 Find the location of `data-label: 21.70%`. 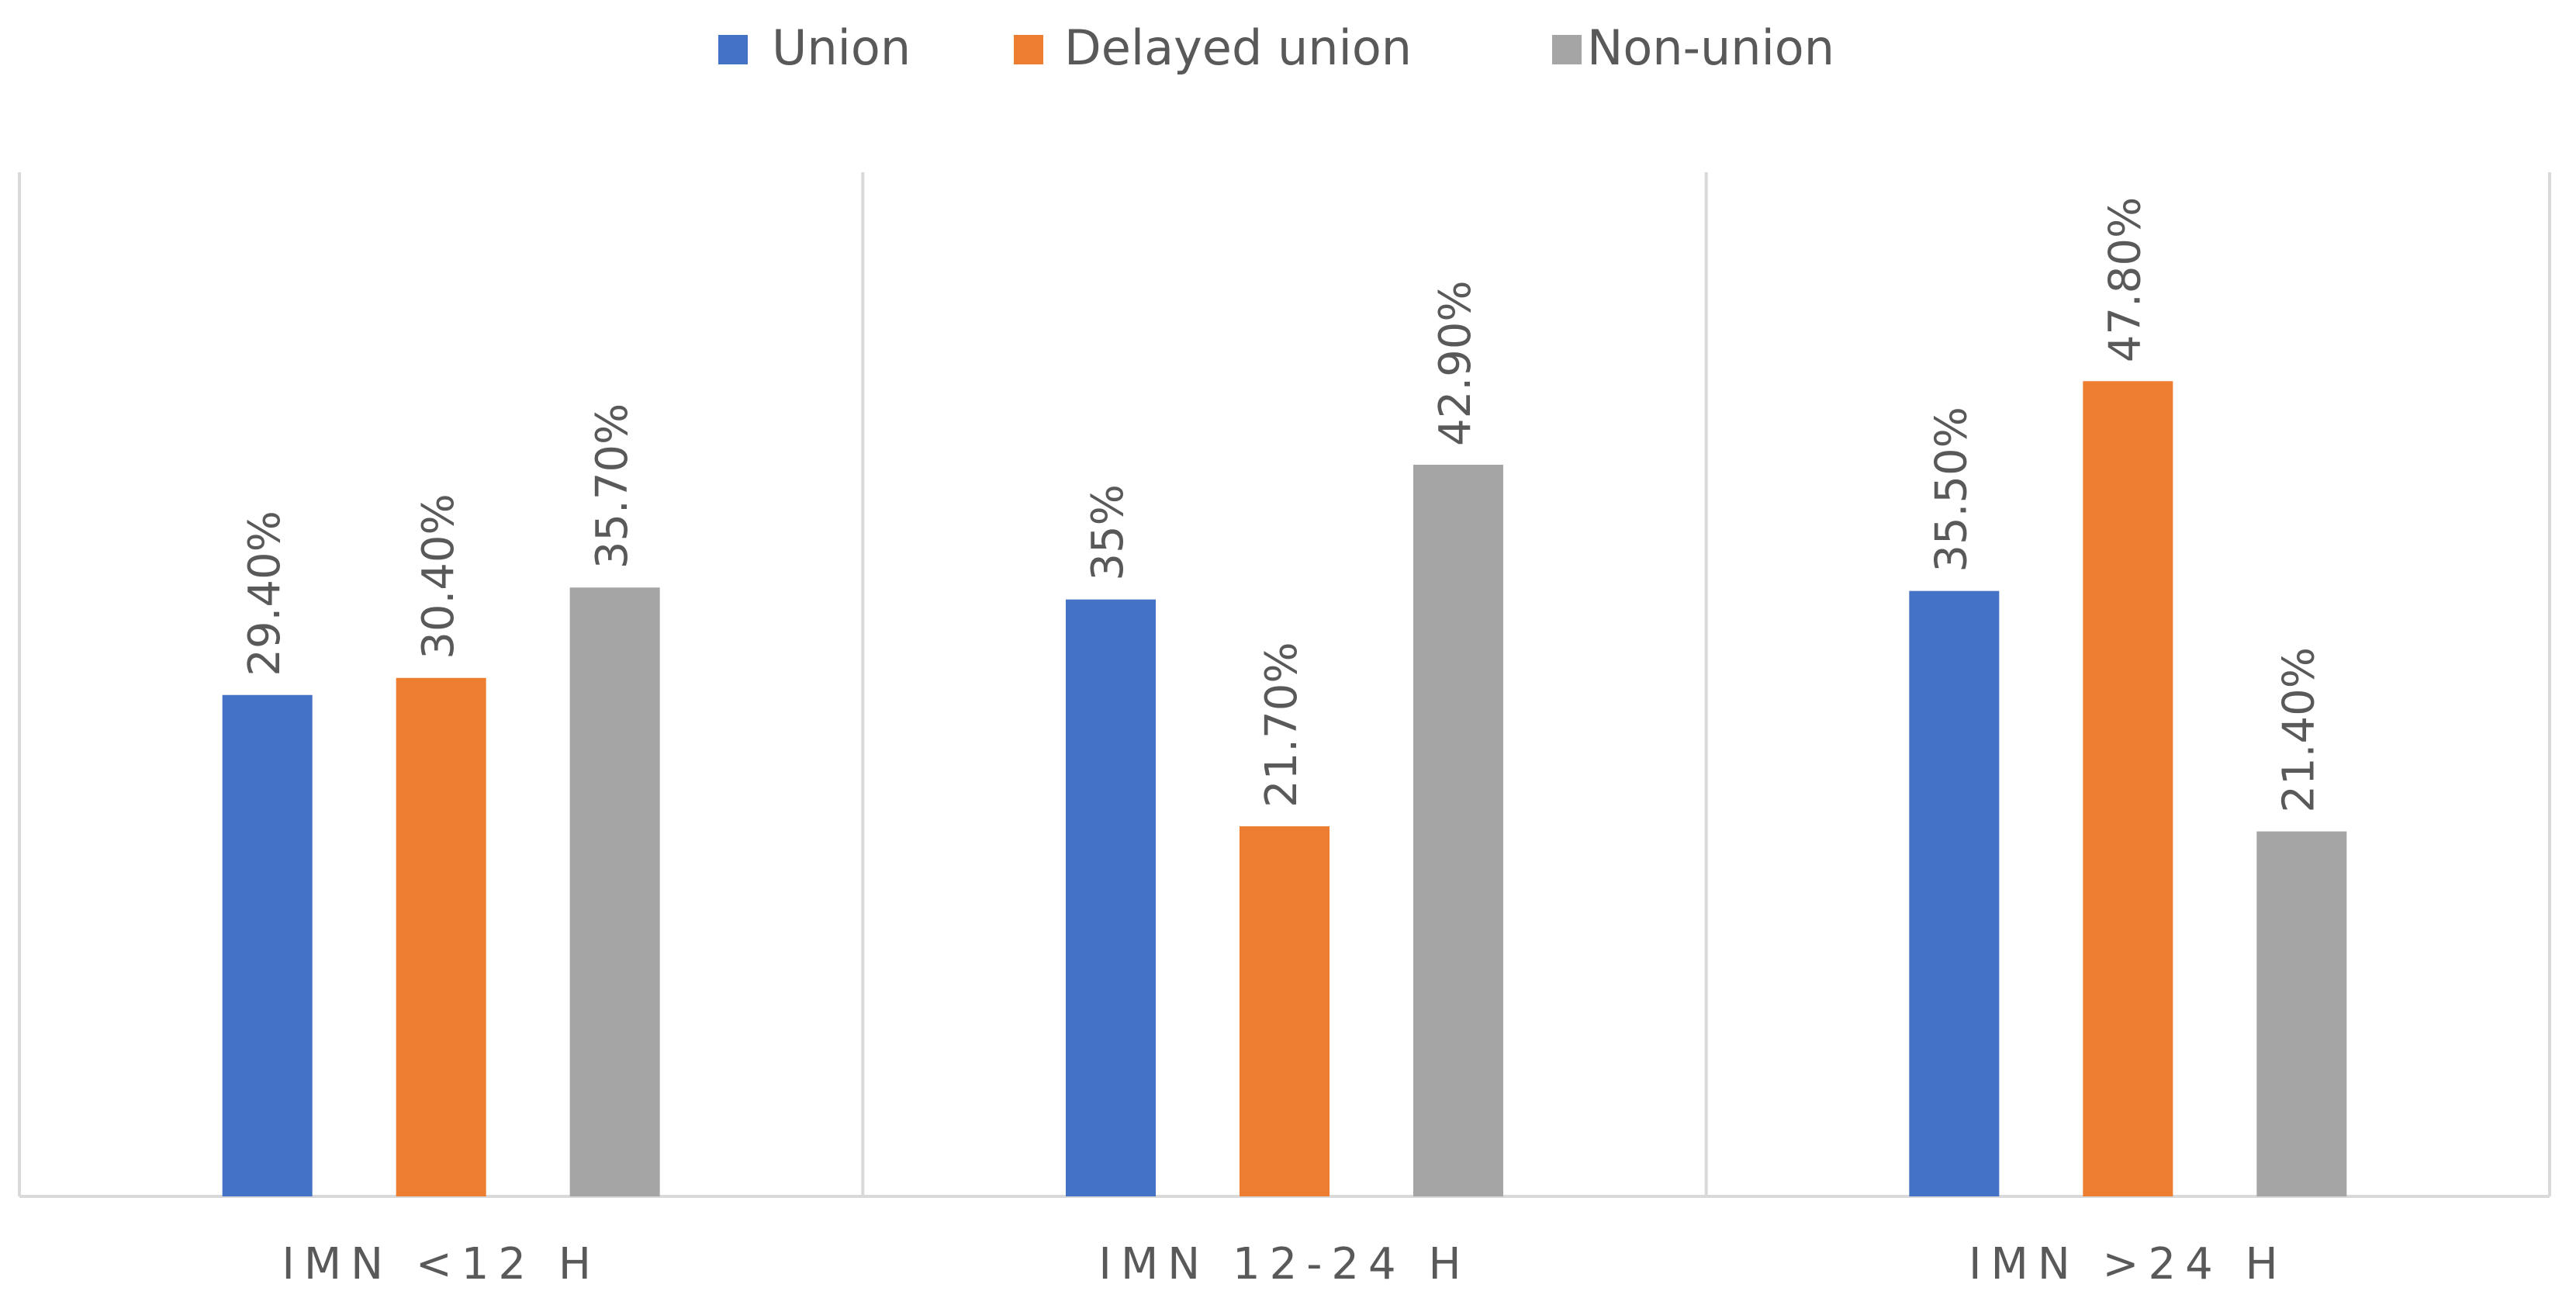

data-label: 21.70% is located at coordinates (1282, 725).